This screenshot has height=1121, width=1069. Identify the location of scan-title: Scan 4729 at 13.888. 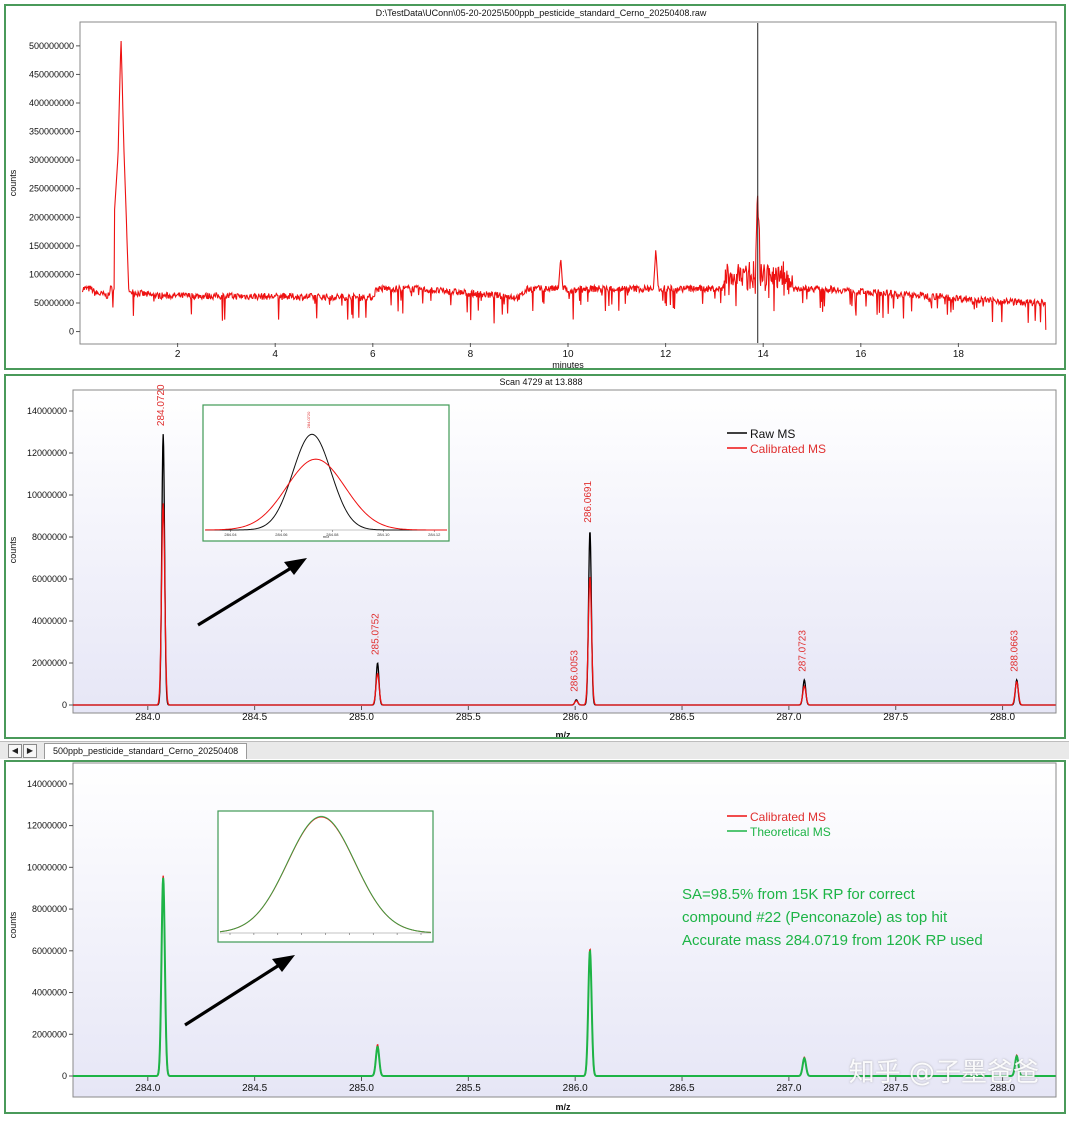
(540, 382).